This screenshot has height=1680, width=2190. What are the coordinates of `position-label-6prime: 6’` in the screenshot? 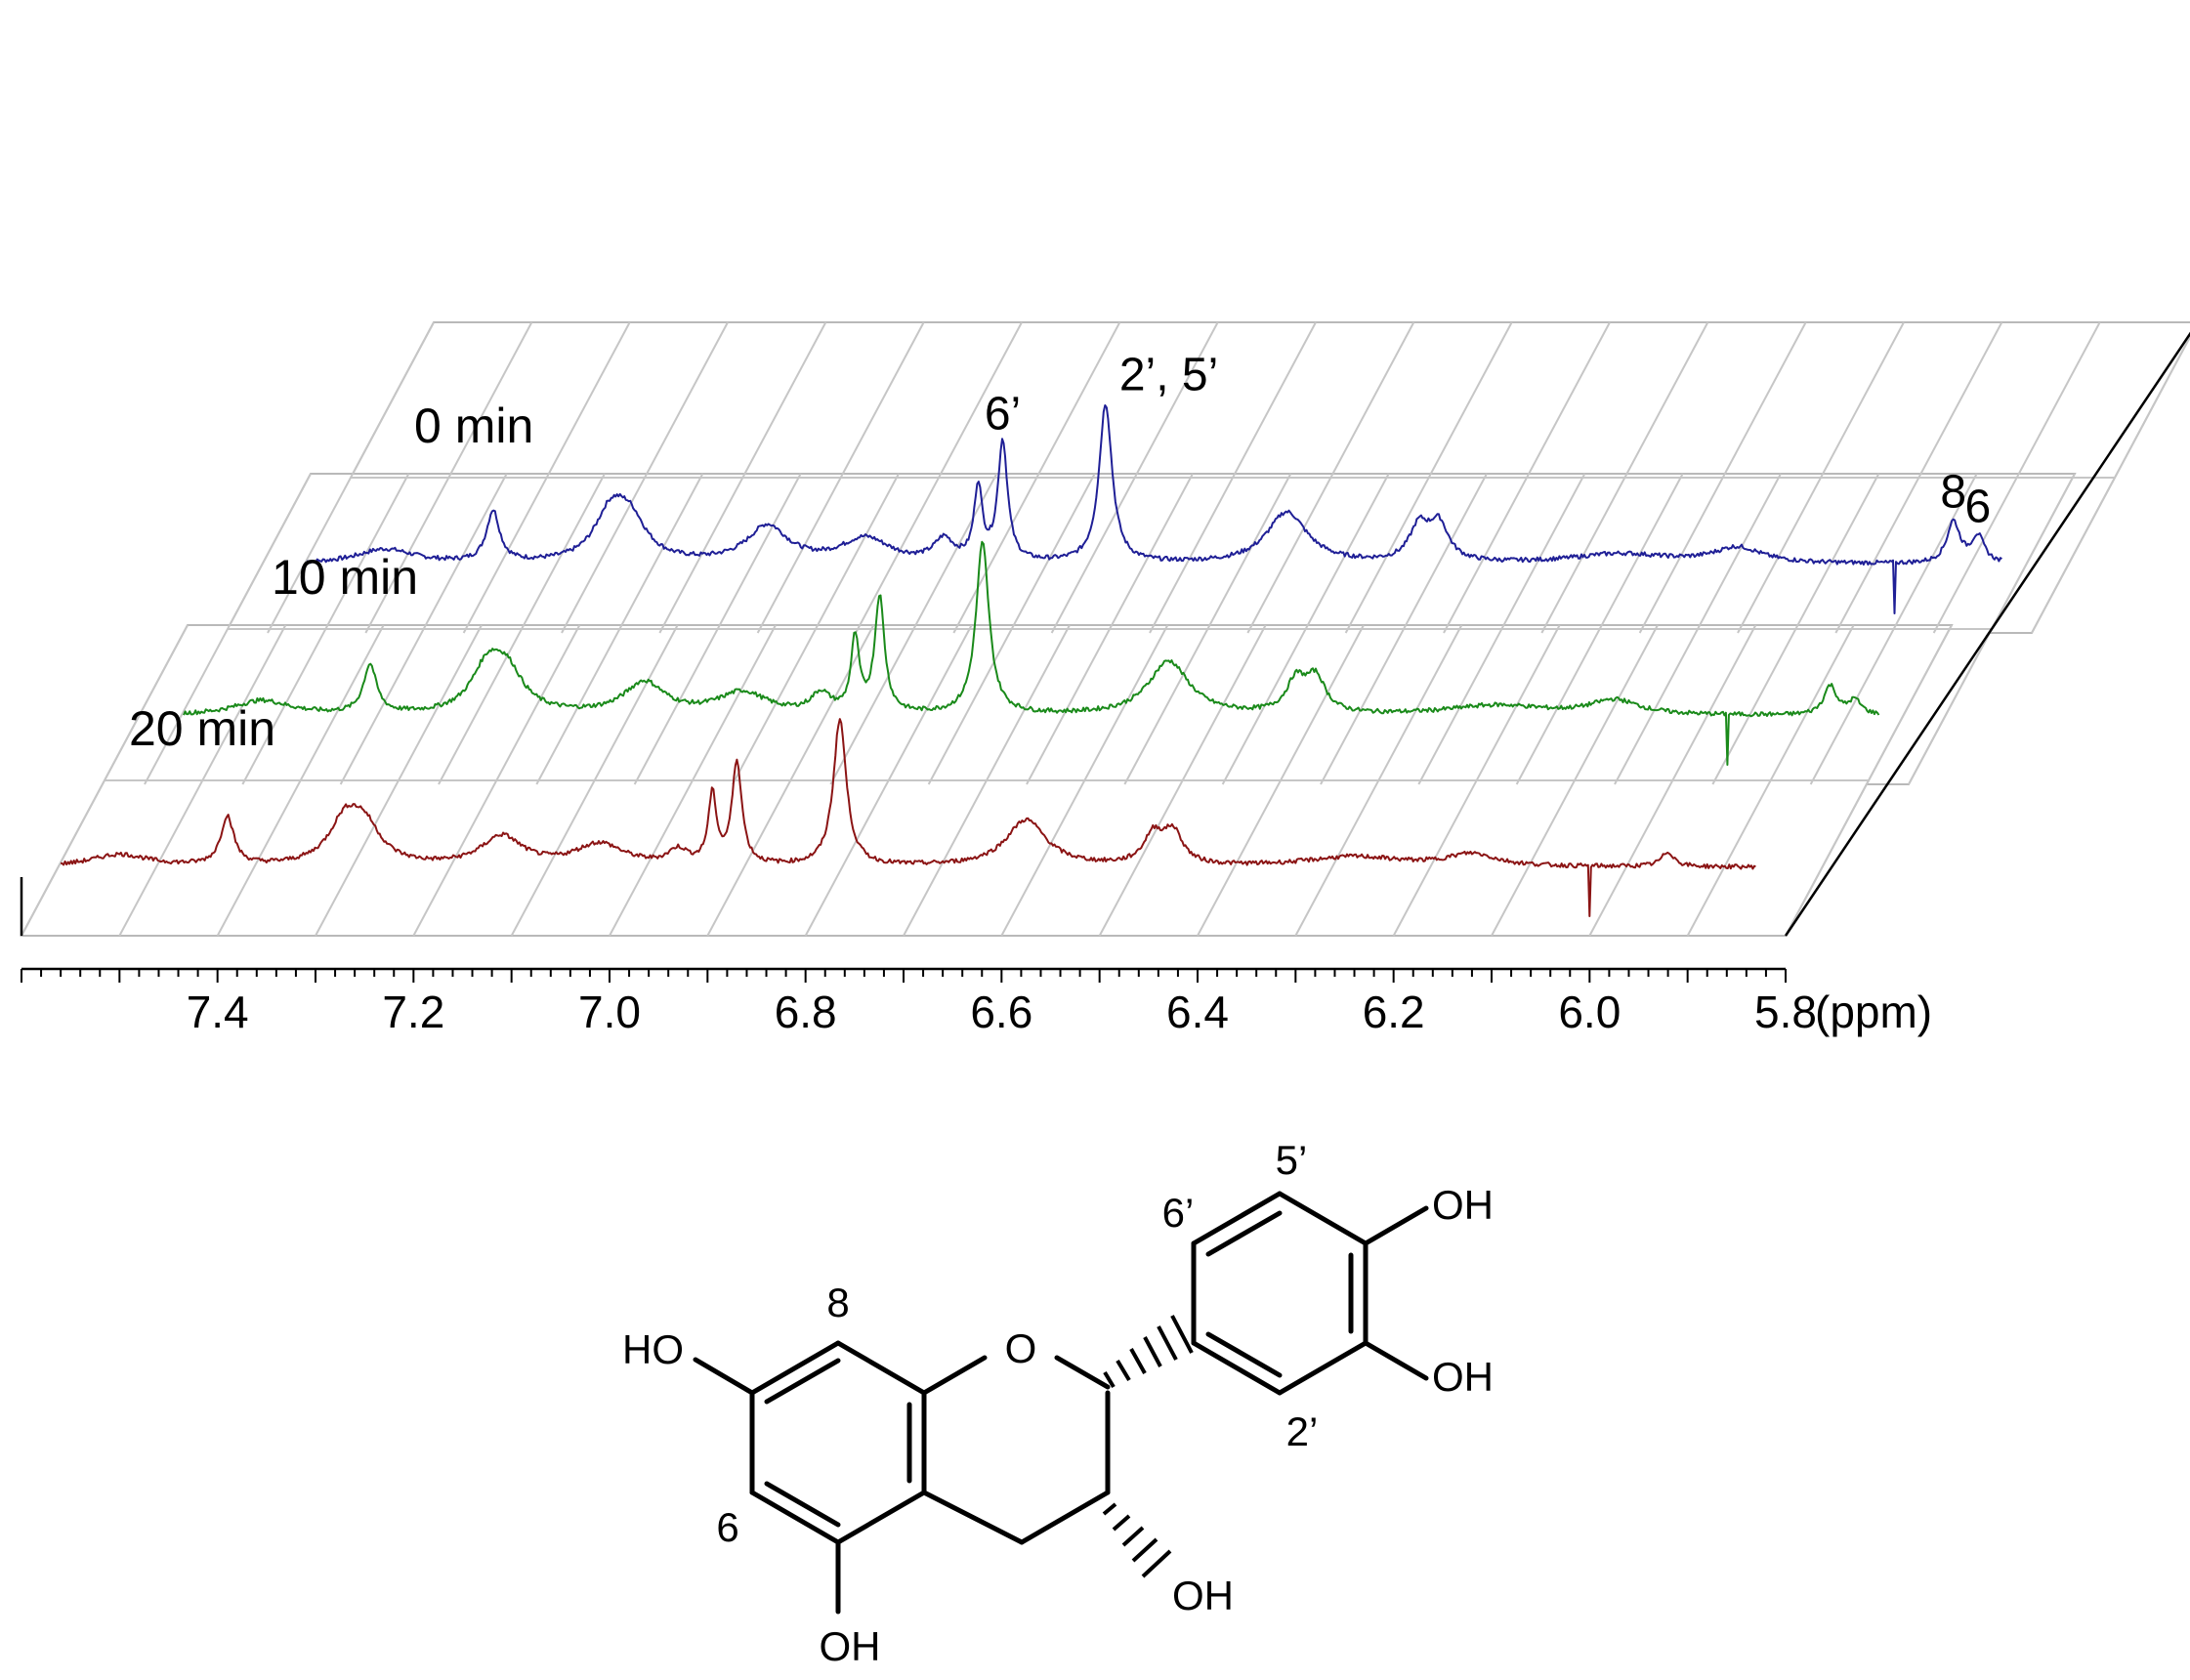 It's located at (1178, 1213).